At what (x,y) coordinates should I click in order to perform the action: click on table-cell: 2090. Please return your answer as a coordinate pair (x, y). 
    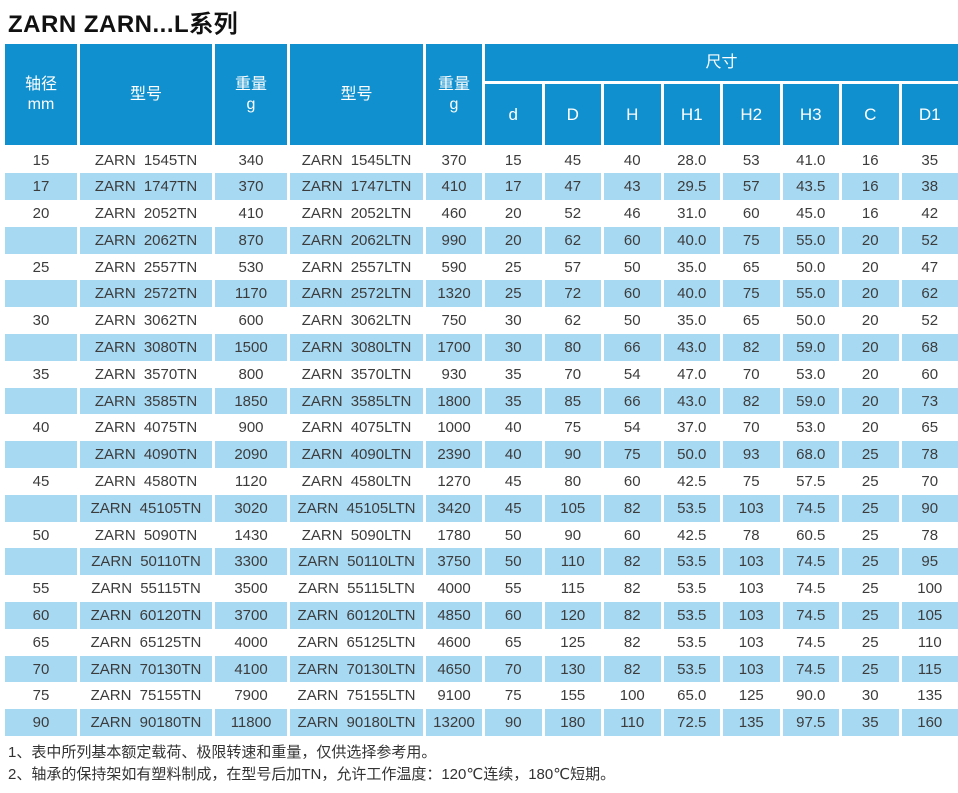
    Looking at the image, I should click on (251, 455).